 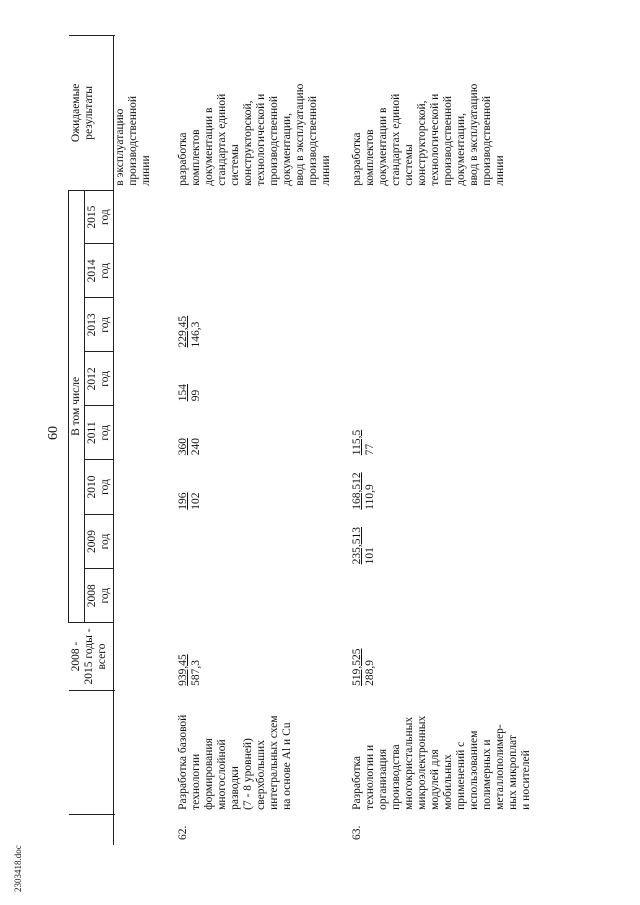 What do you see at coordinates (76, 406) in the screenshot?
I see `header-in-that-number: В том числе` at bounding box center [76, 406].